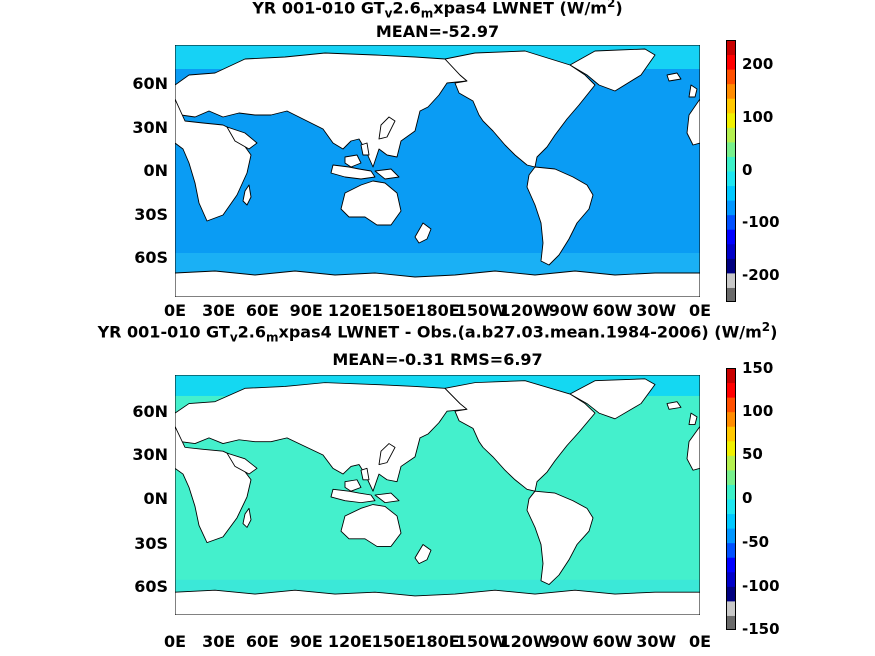  What do you see at coordinates (247, 517) in the screenshot?
I see `landmass-madagascar` at bounding box center [247, 517].